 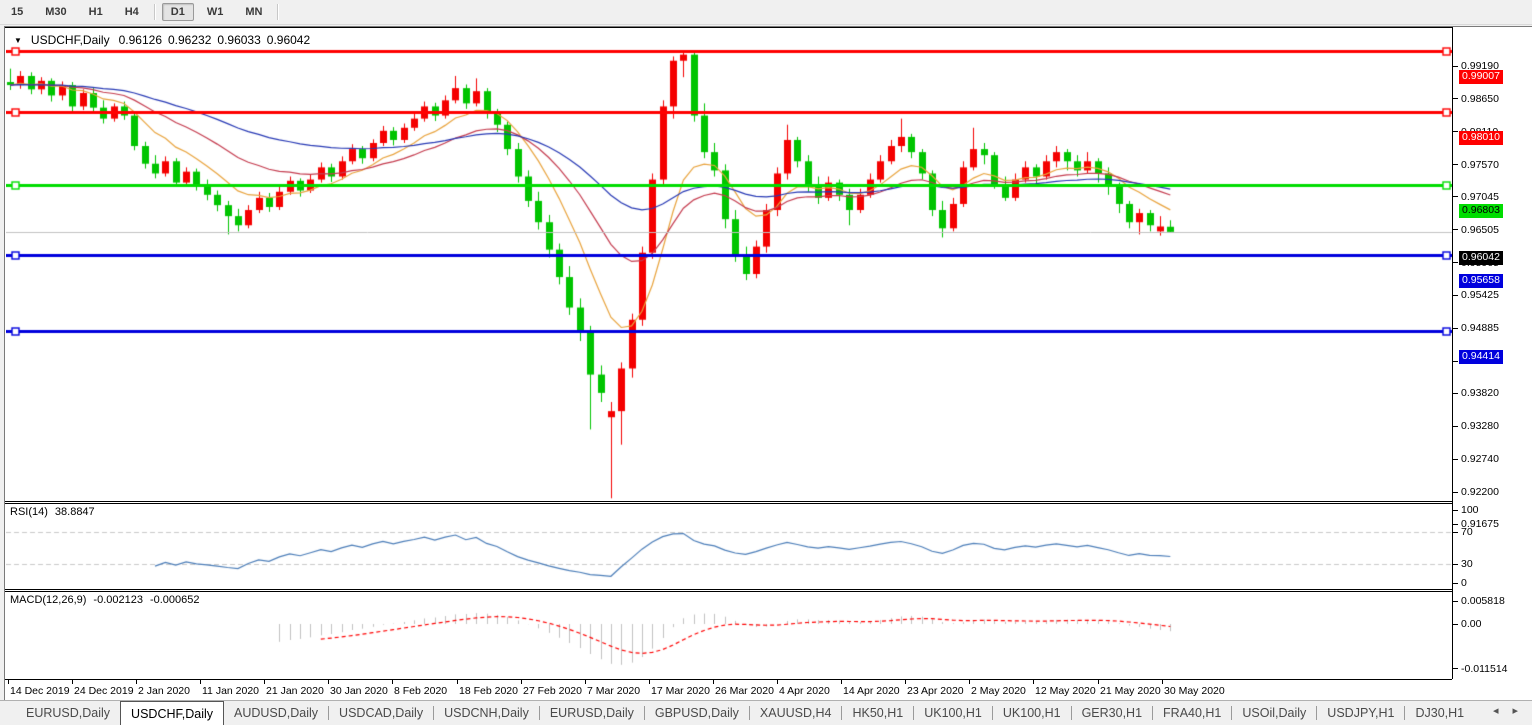 I want to click on chart-tab-usdcad-daily: USDCAD,Daily, so click(x=381, y=713).